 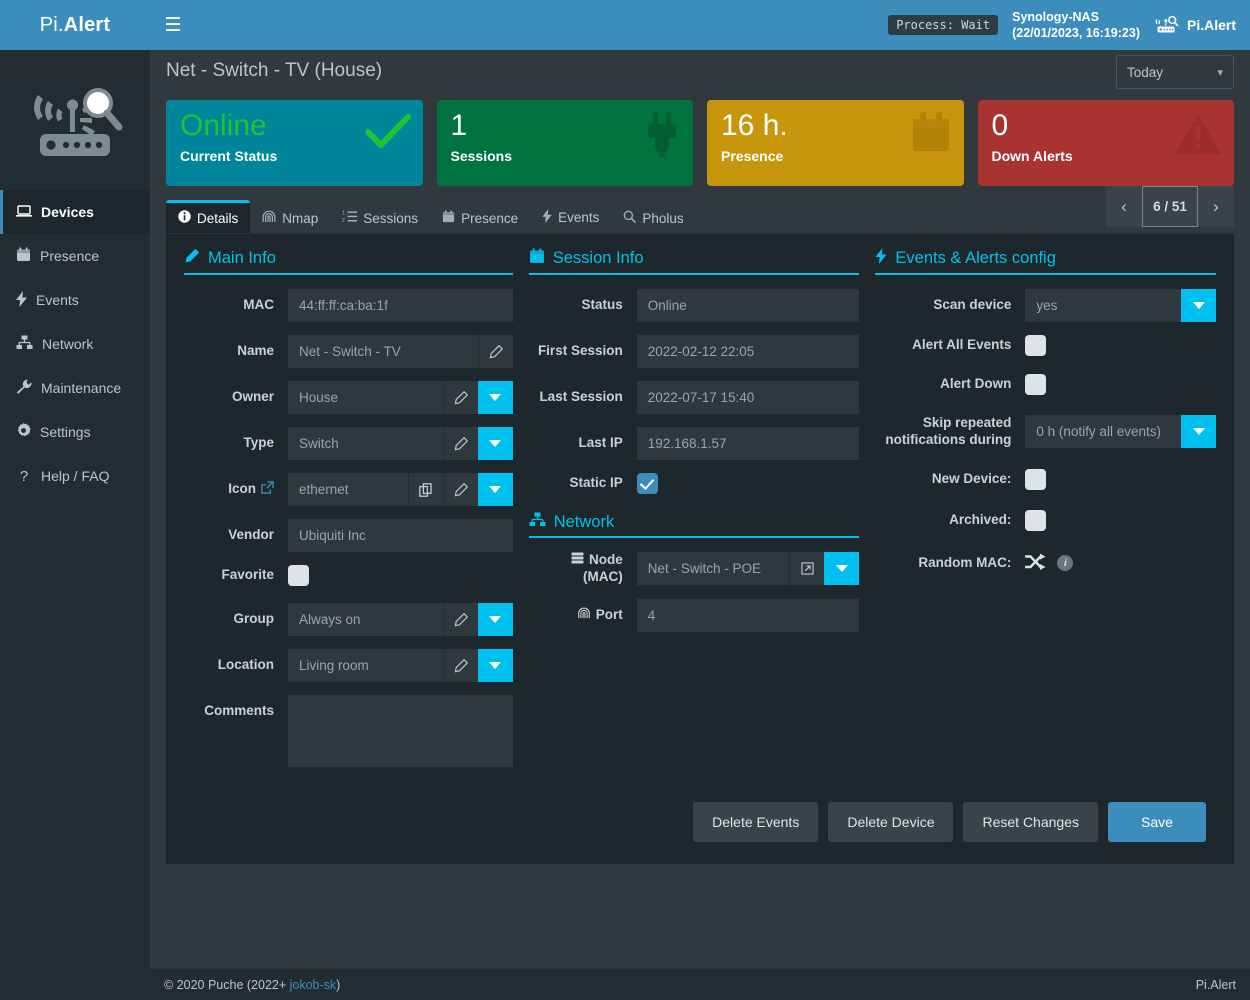 What do you see at coordinates (218, 218) in the screenshot?
I see `tab-label: Details` at bounding box center [218, 218].